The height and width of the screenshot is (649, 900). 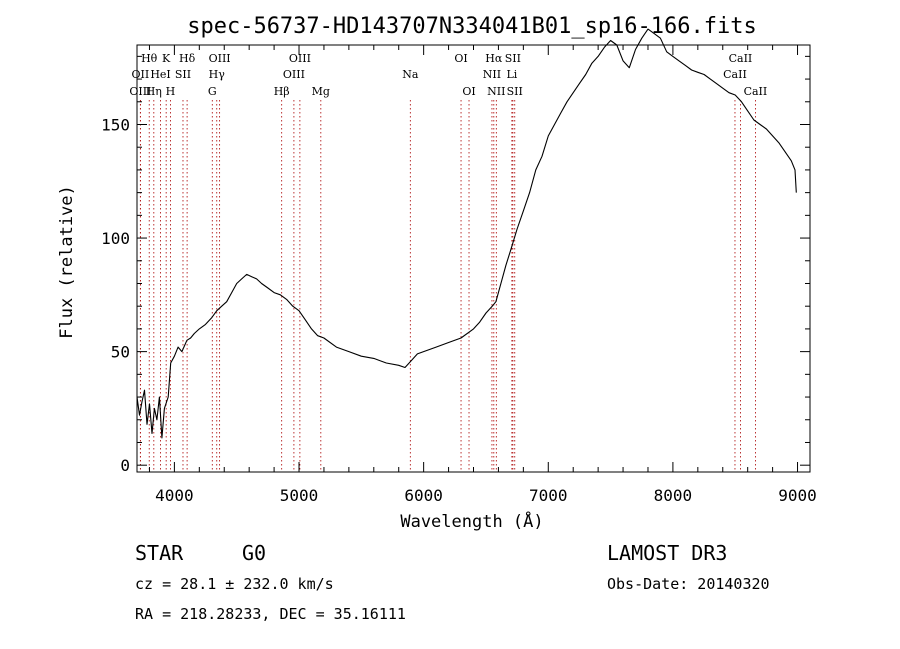 What do you see at coordinates (171, 91) in the screenshot?
I see `line-marker-label-6: H` at bounding box center [171, 91].